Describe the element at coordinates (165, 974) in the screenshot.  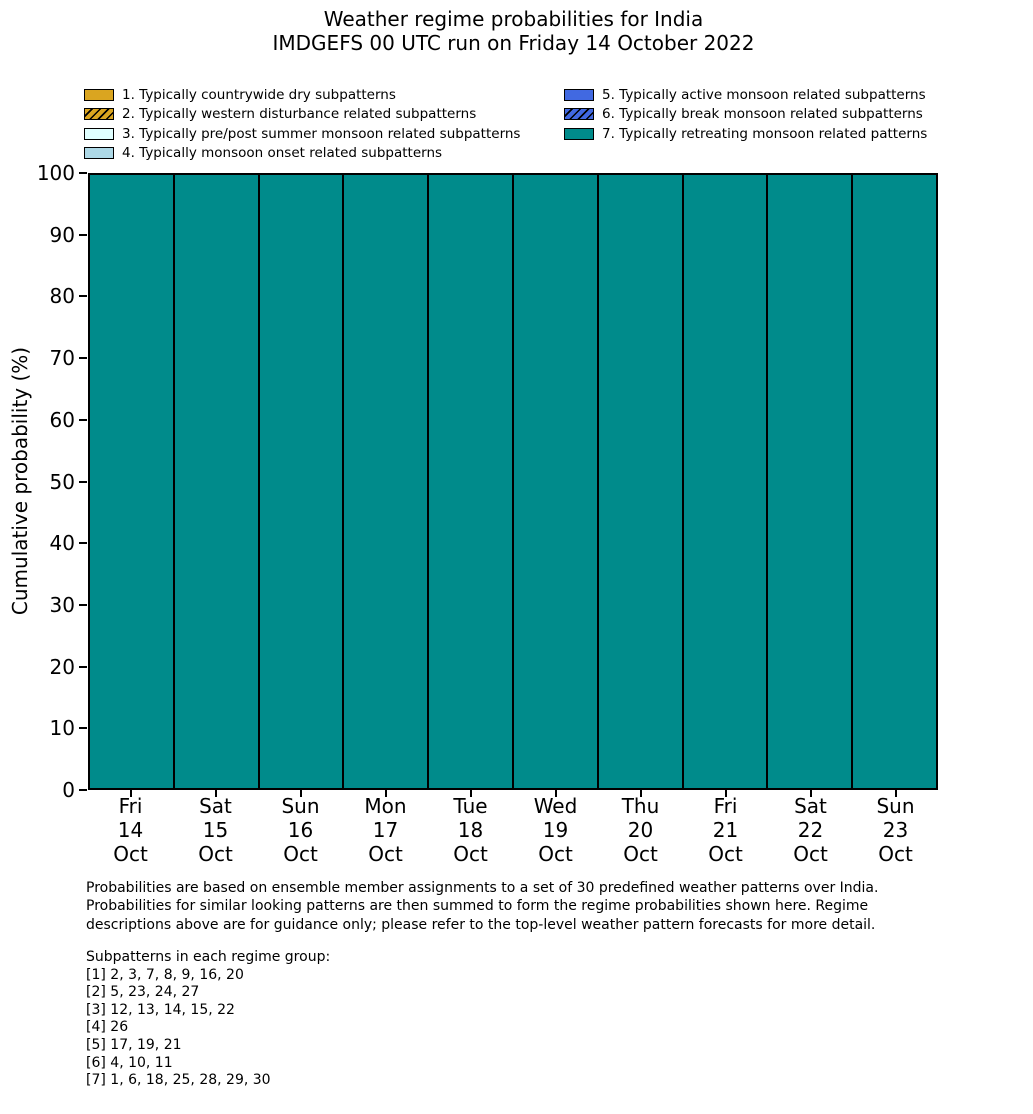
I see `subpatterns-line-1: [1] 2, 3, 7, 8, 9, 16, 20` at that location.